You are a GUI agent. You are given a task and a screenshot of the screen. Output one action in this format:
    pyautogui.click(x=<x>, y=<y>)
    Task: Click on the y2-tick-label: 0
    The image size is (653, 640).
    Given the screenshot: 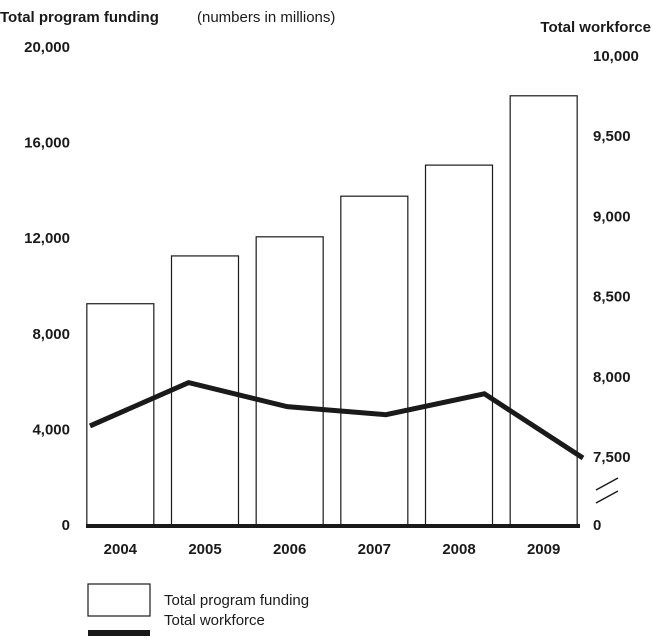 What is the action you would take?
    pyautogui.click(x=597, y=525)
    